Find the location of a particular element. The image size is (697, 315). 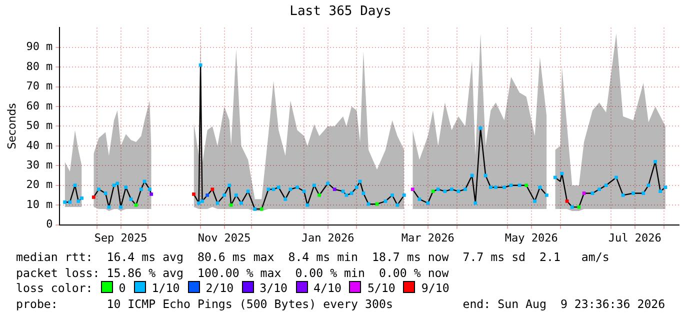

x-tick-label: Sep 2025 is located at coordinates (121, 237).